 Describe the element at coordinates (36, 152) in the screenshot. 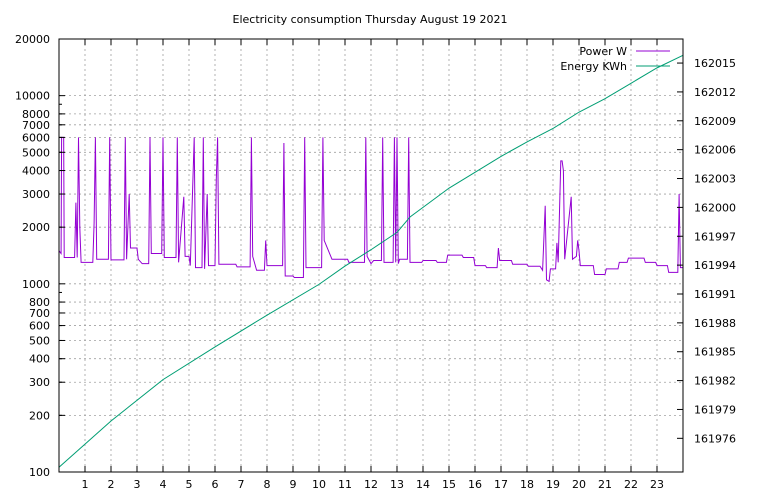

I see `y-left-tick-label: 5000` at that location.